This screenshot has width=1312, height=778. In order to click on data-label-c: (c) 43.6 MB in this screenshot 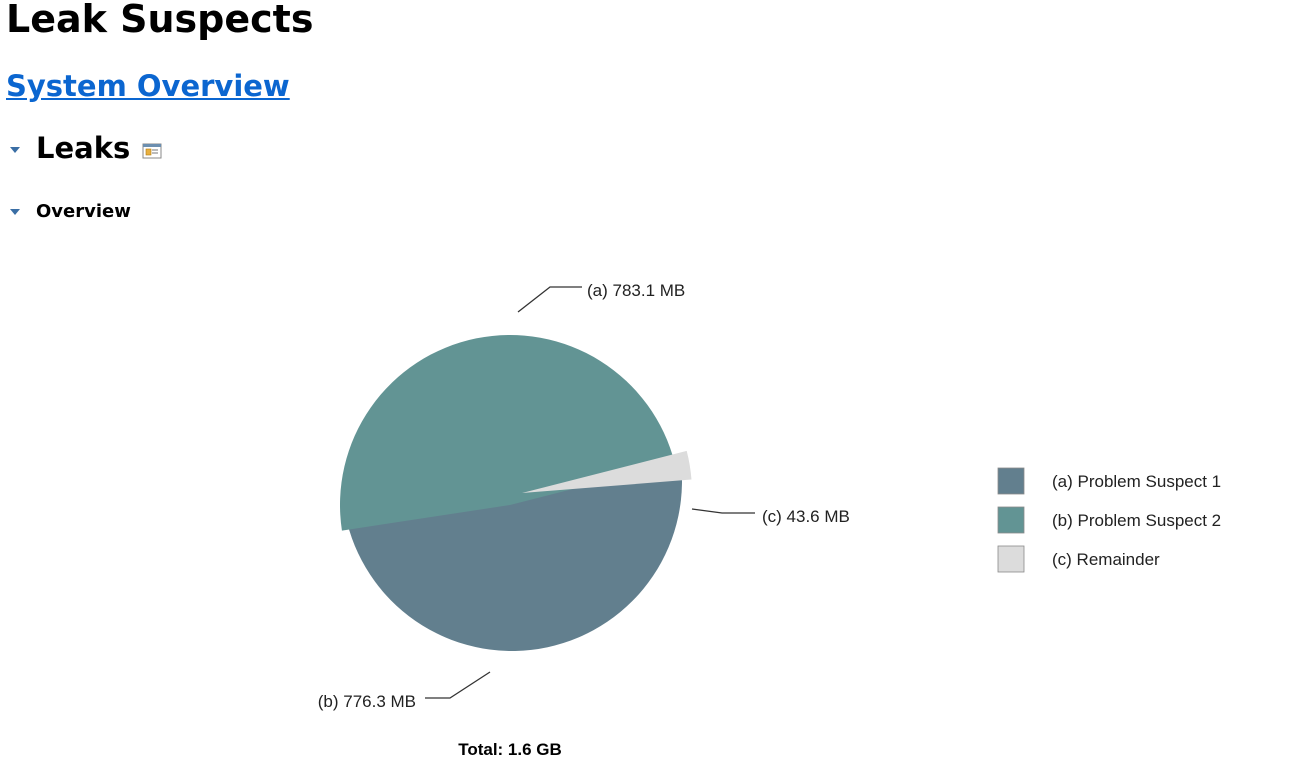, I will do `click(806, 516)`.